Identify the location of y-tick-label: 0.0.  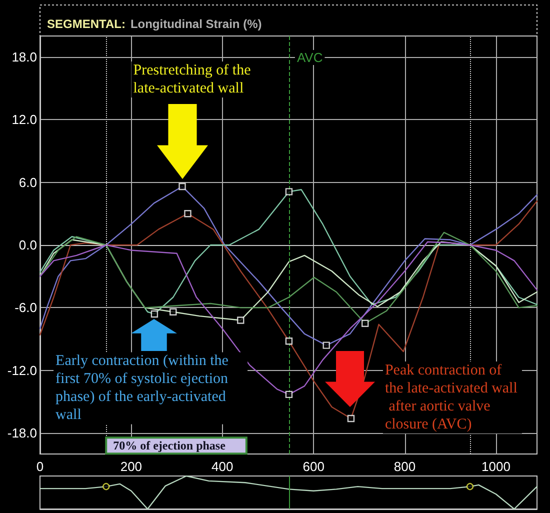
(27, 245).